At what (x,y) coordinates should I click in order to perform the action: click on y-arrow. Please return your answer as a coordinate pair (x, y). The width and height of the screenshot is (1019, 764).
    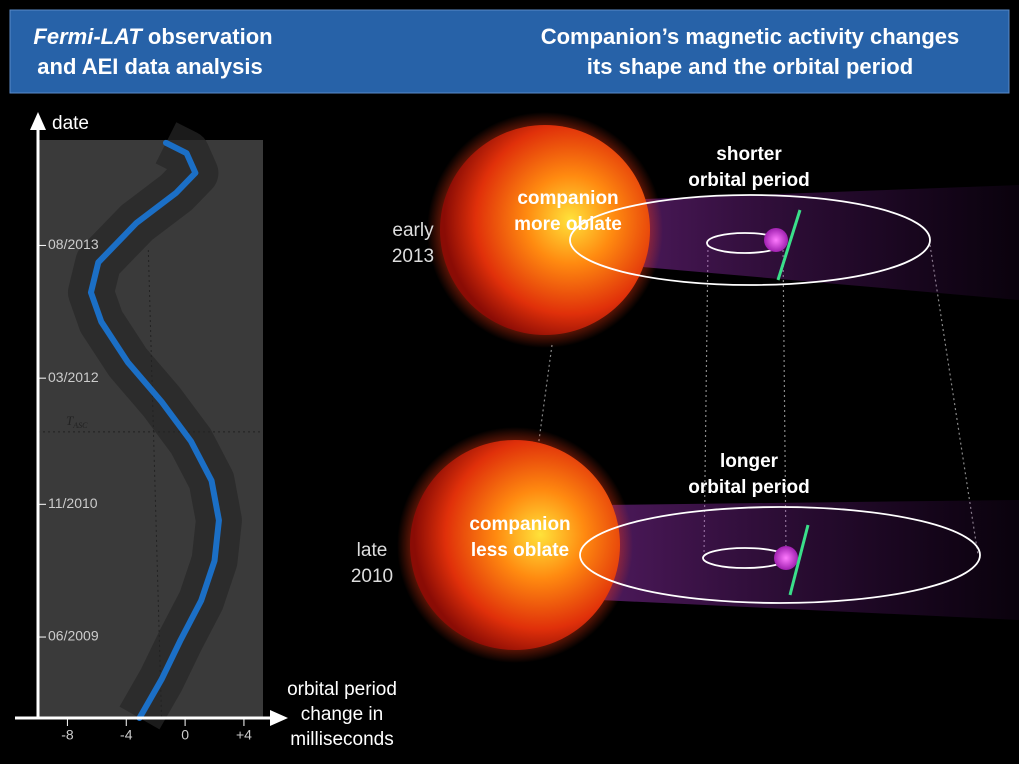
    Looking at the image, I should click on (38, 121).